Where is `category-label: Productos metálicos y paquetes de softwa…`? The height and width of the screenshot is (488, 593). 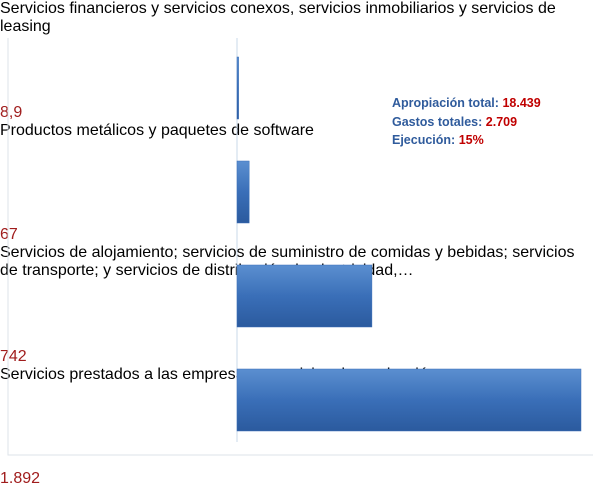 category-label: Productos metálicos y paquetes de softwa… is located at coordinates (157, 130).